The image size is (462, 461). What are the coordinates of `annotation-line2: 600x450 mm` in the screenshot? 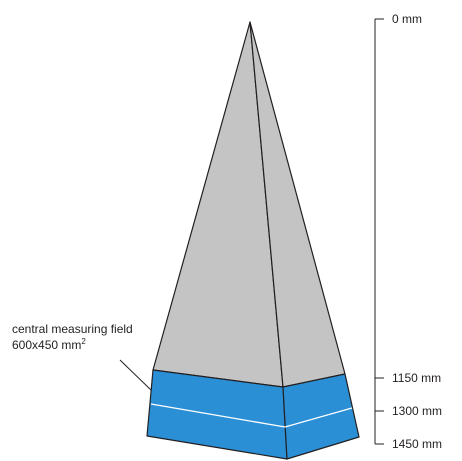 It's located at (46, 345).